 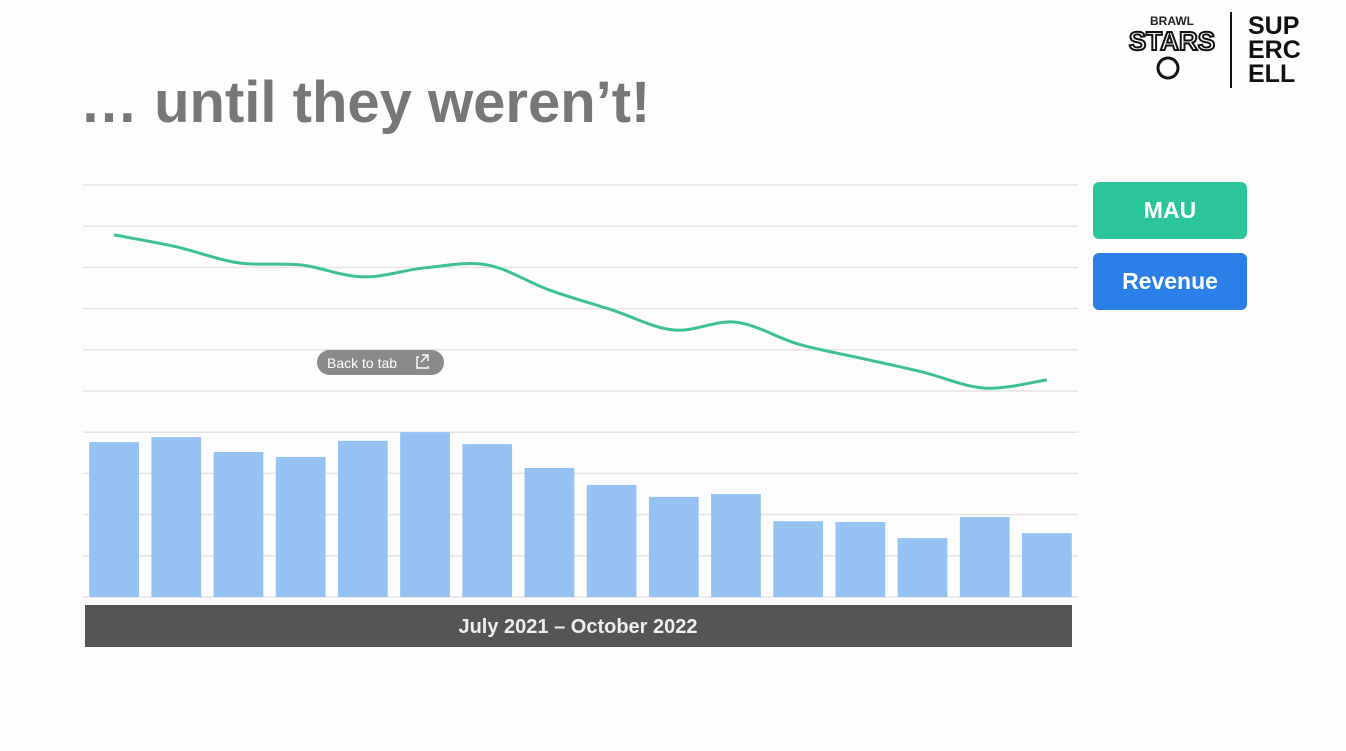 I want to click on x-label-bar, so click(x=578, y=626).